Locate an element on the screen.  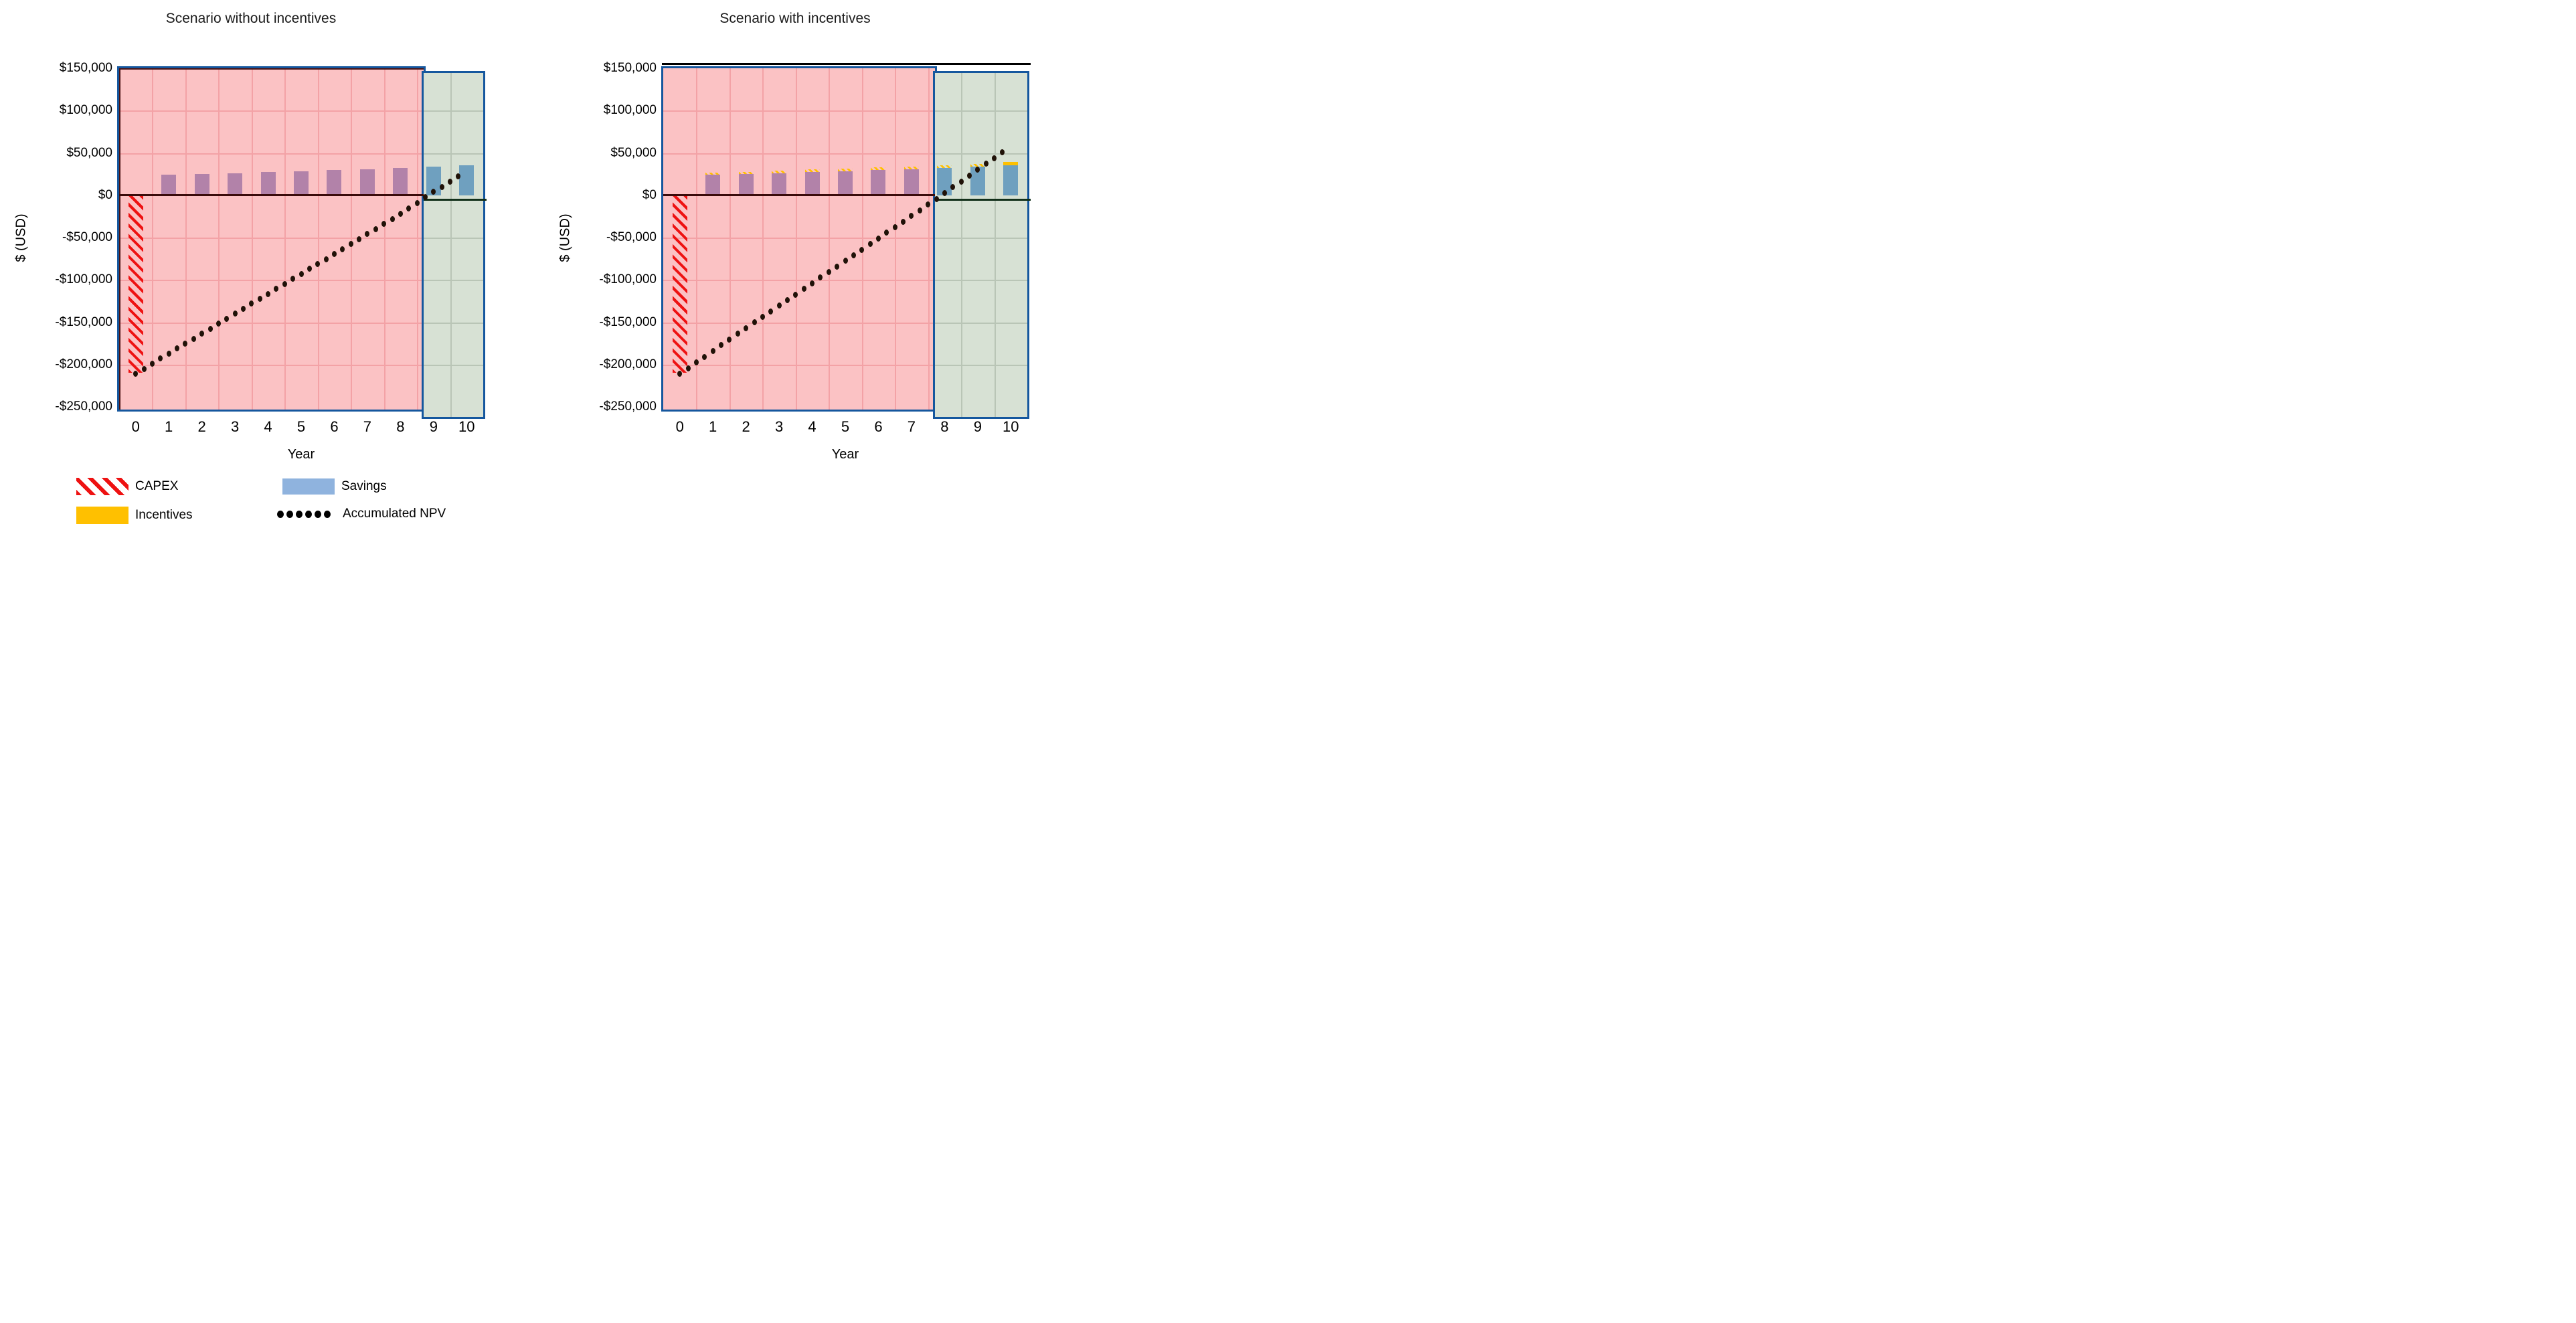
npv-dotted-line-swatch-icon is located at coordinates (306, 514).